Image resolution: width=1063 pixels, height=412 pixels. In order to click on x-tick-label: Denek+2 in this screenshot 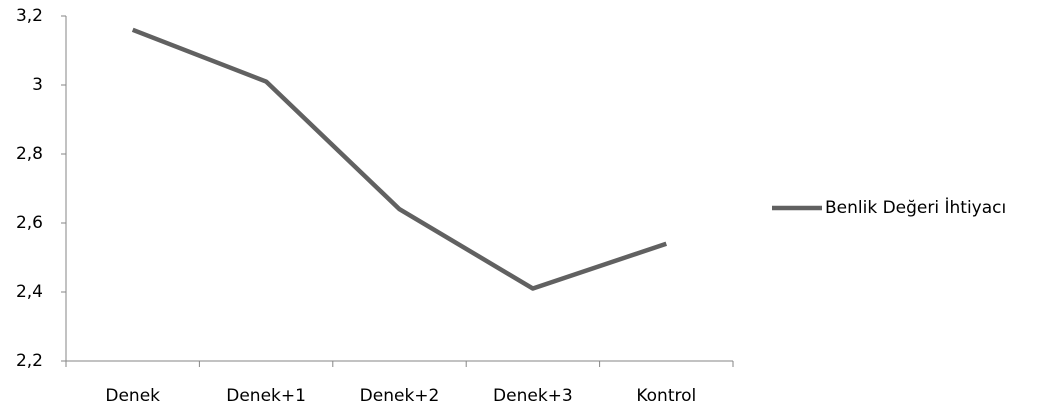, I will do `click(400, 396)`.